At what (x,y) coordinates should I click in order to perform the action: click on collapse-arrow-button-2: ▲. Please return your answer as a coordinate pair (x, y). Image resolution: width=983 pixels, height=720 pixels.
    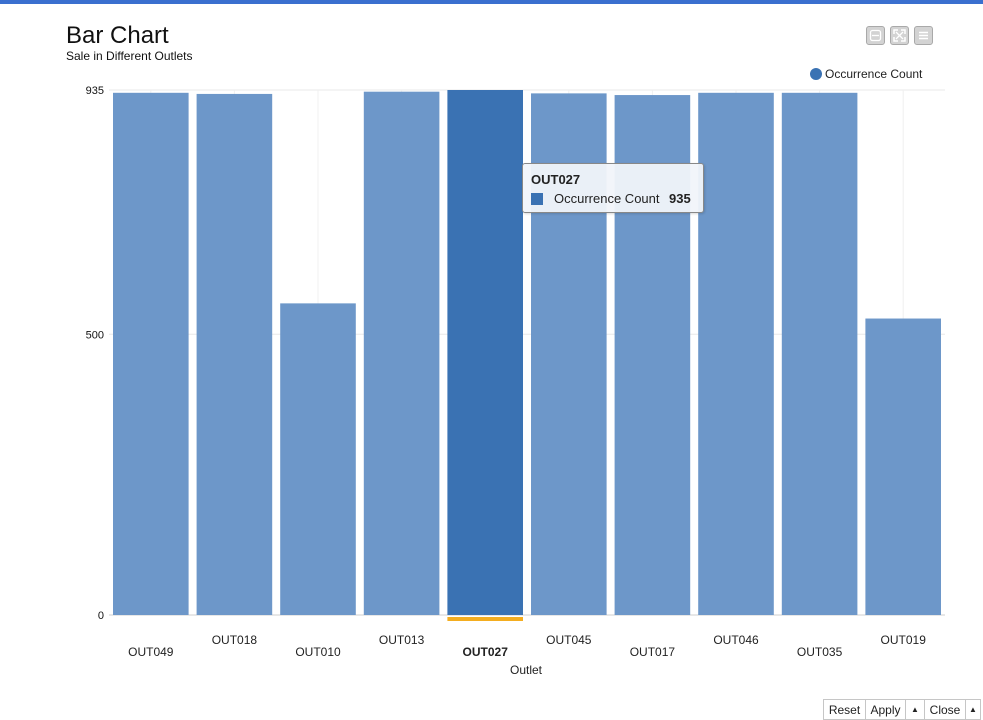
    Looking at the image, I should click on (973, 709).